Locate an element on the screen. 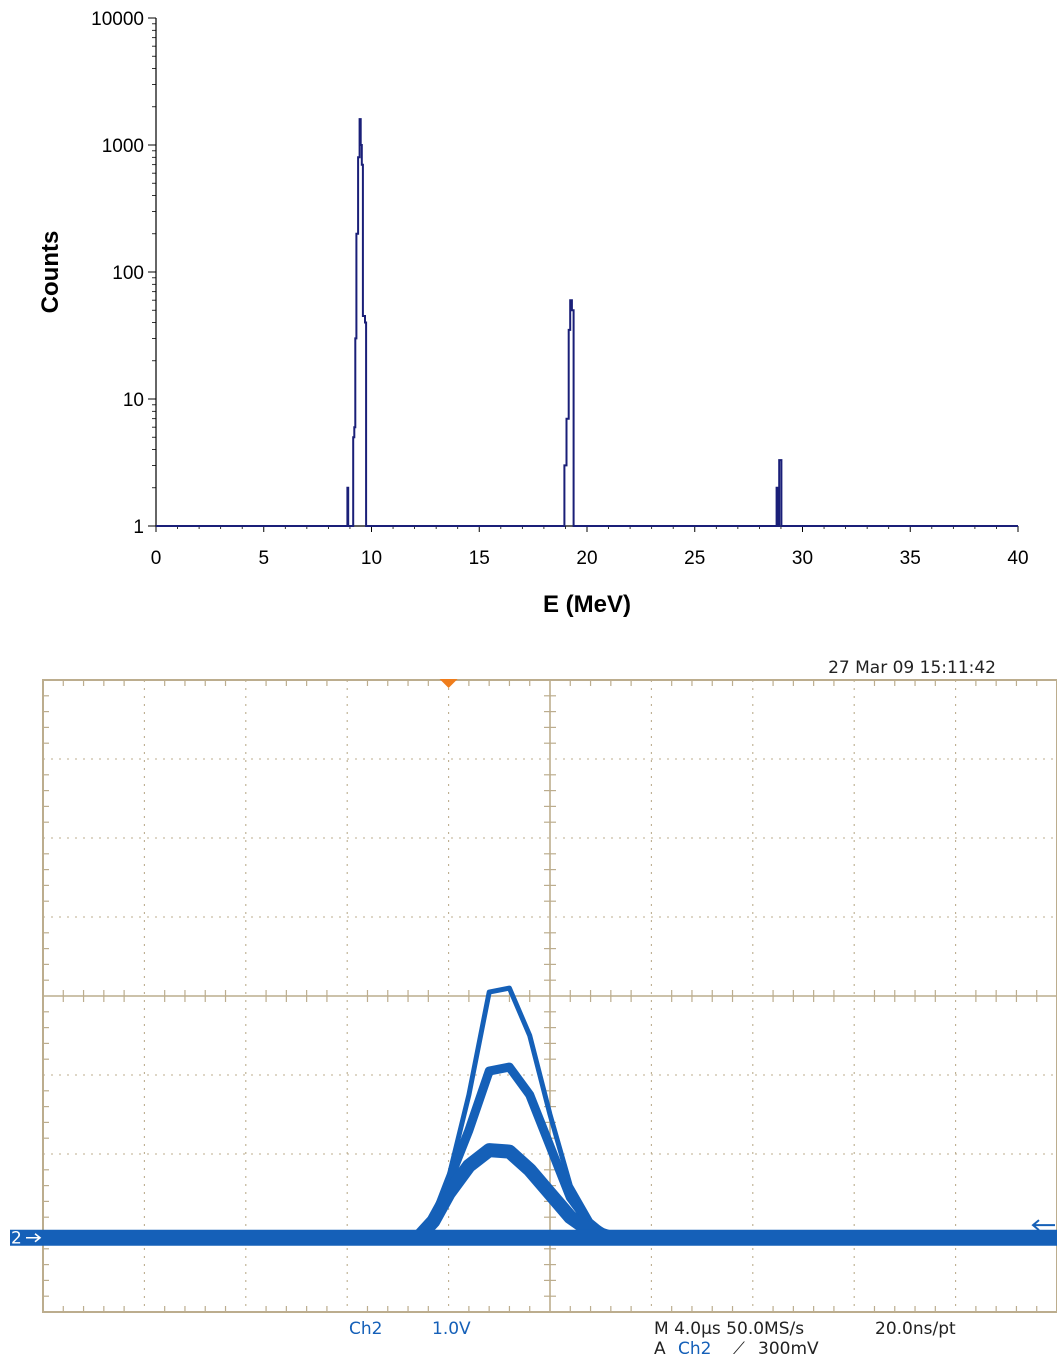 The height and width of the screenshot is (1362, 1057). spectrum-x-tick-label: 25 is located at coordinates (694, 558).